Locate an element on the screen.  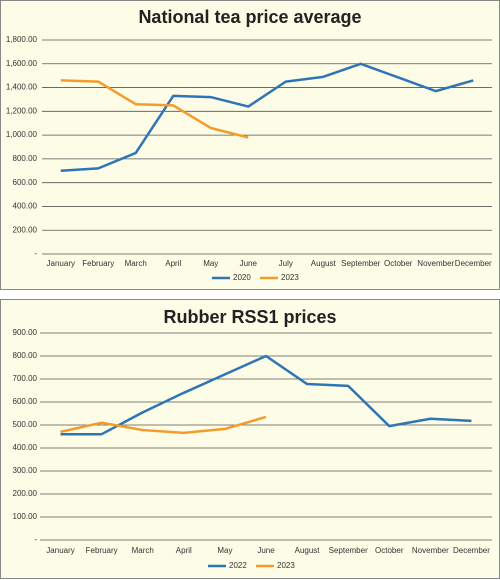
chart-title: Rubber RSS1 prices is located at coordinates (249, 317).